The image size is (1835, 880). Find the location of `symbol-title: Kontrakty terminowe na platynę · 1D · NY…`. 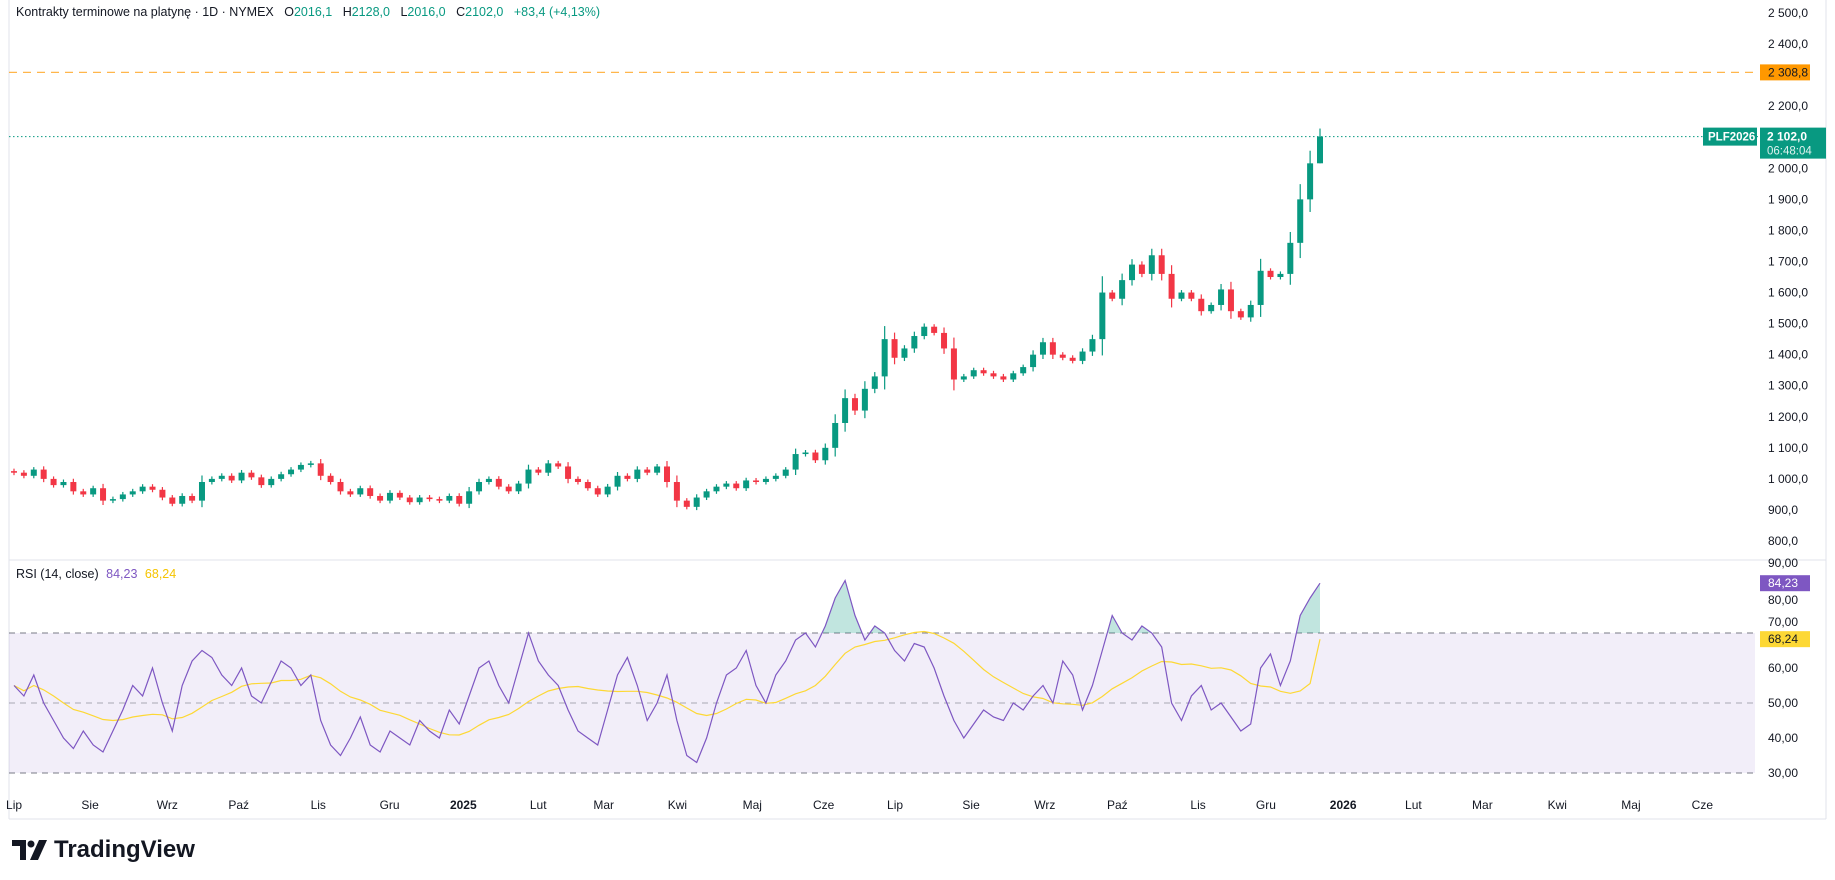

symbol-title: Kontrakty terminowe na platynę · 1D · NY… is located at coordinates (145, 12).